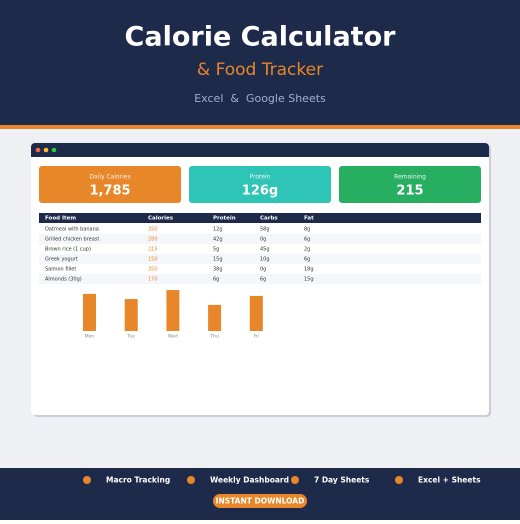 The image size is (520, 524). Describe the element at coordinates (260, 70) in the screenshot. I see `subtitle: & Food Tracker` at that location.